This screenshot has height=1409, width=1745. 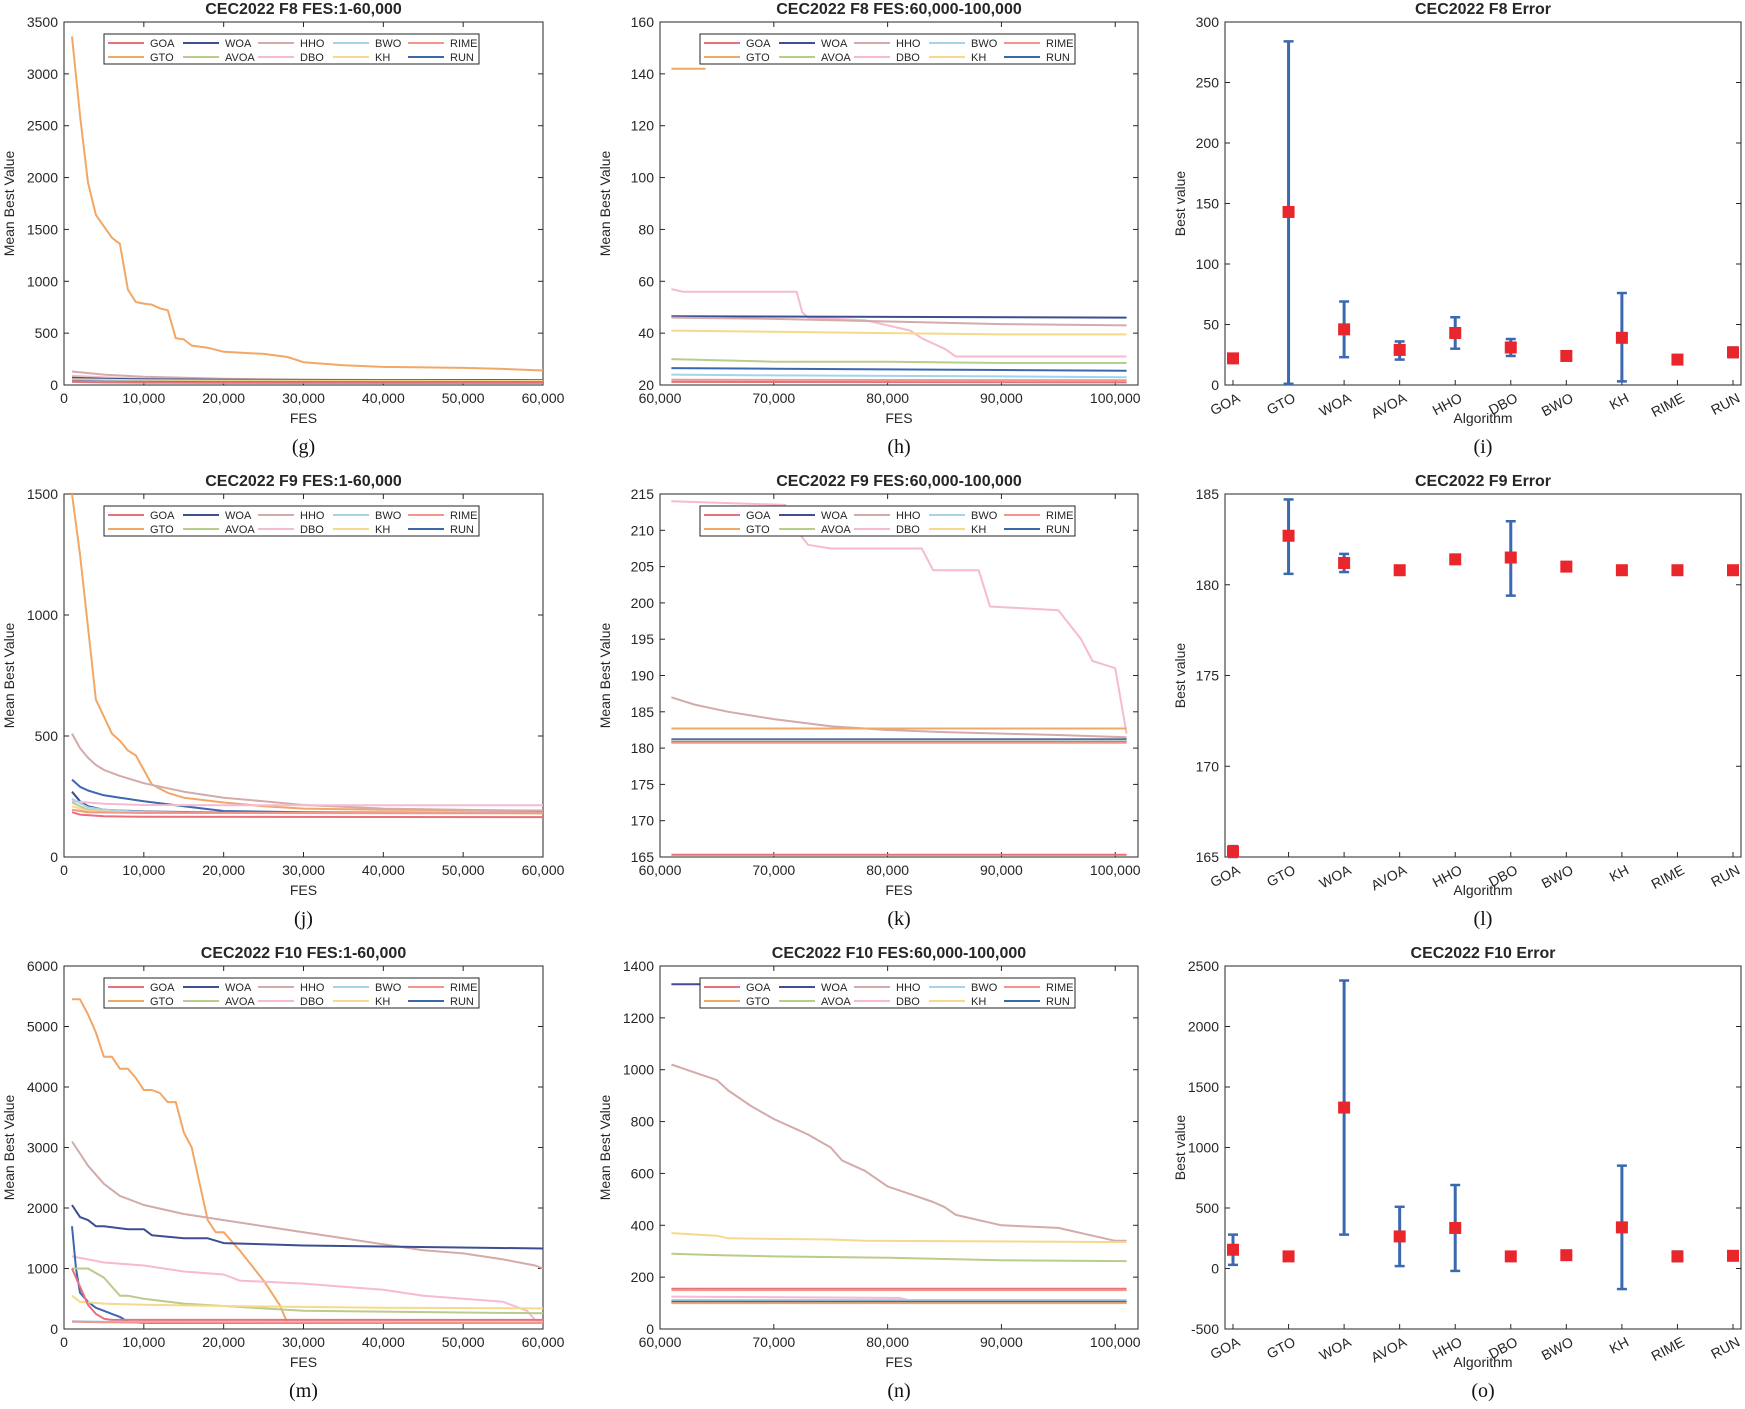 What do you see at coordinates (303, 9) in the screenshot?
I see `chart-title: CEC2022 F8 FES:1-60,000` at bounding box center [303, 9].